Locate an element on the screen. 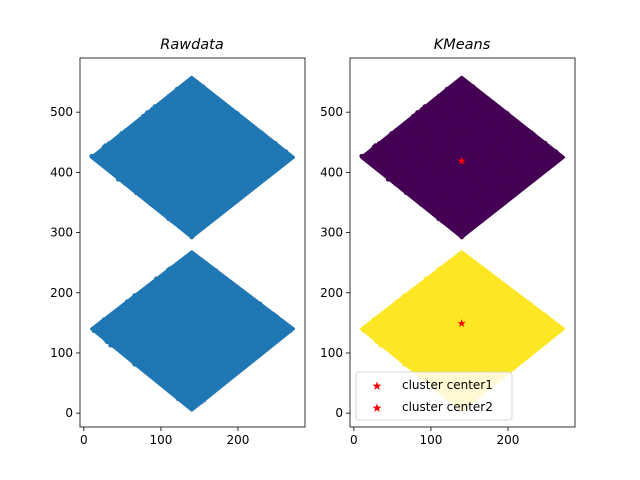 The height and width of the screenshot is (480, 640). legend-label-2: cluster center2 is located at coordinates (447, 407).